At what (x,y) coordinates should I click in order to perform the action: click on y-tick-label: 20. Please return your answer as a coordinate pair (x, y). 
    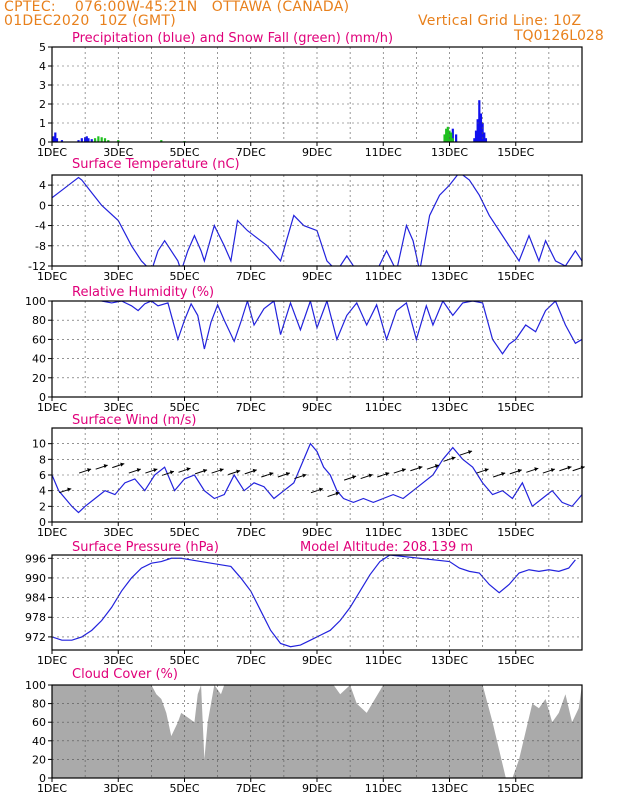
    Looking at the image, I should click on (39, 759).